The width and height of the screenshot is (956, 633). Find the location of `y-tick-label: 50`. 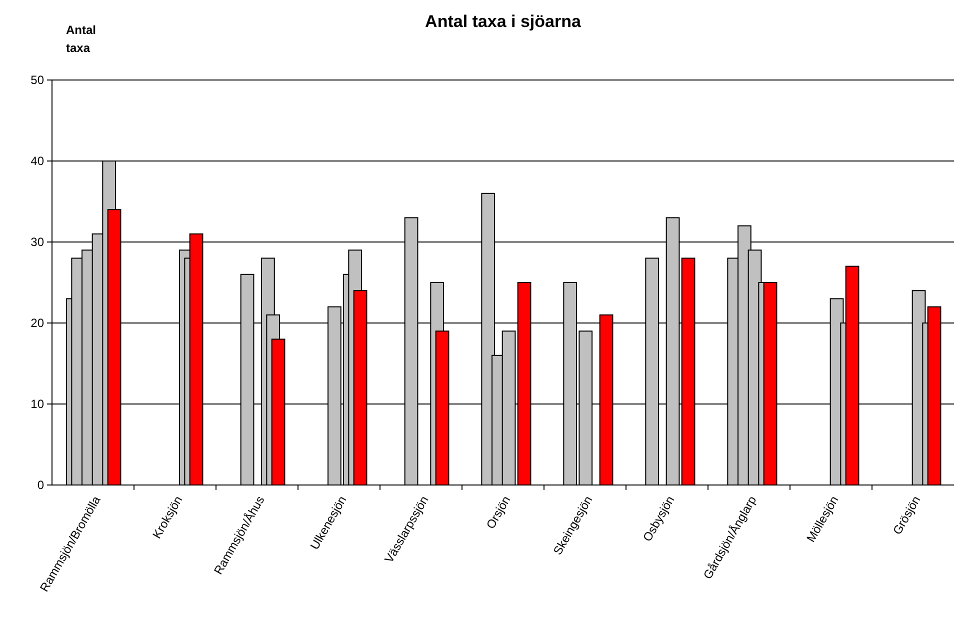

y-tick-label: 50 is located at coordinates (37, 80).